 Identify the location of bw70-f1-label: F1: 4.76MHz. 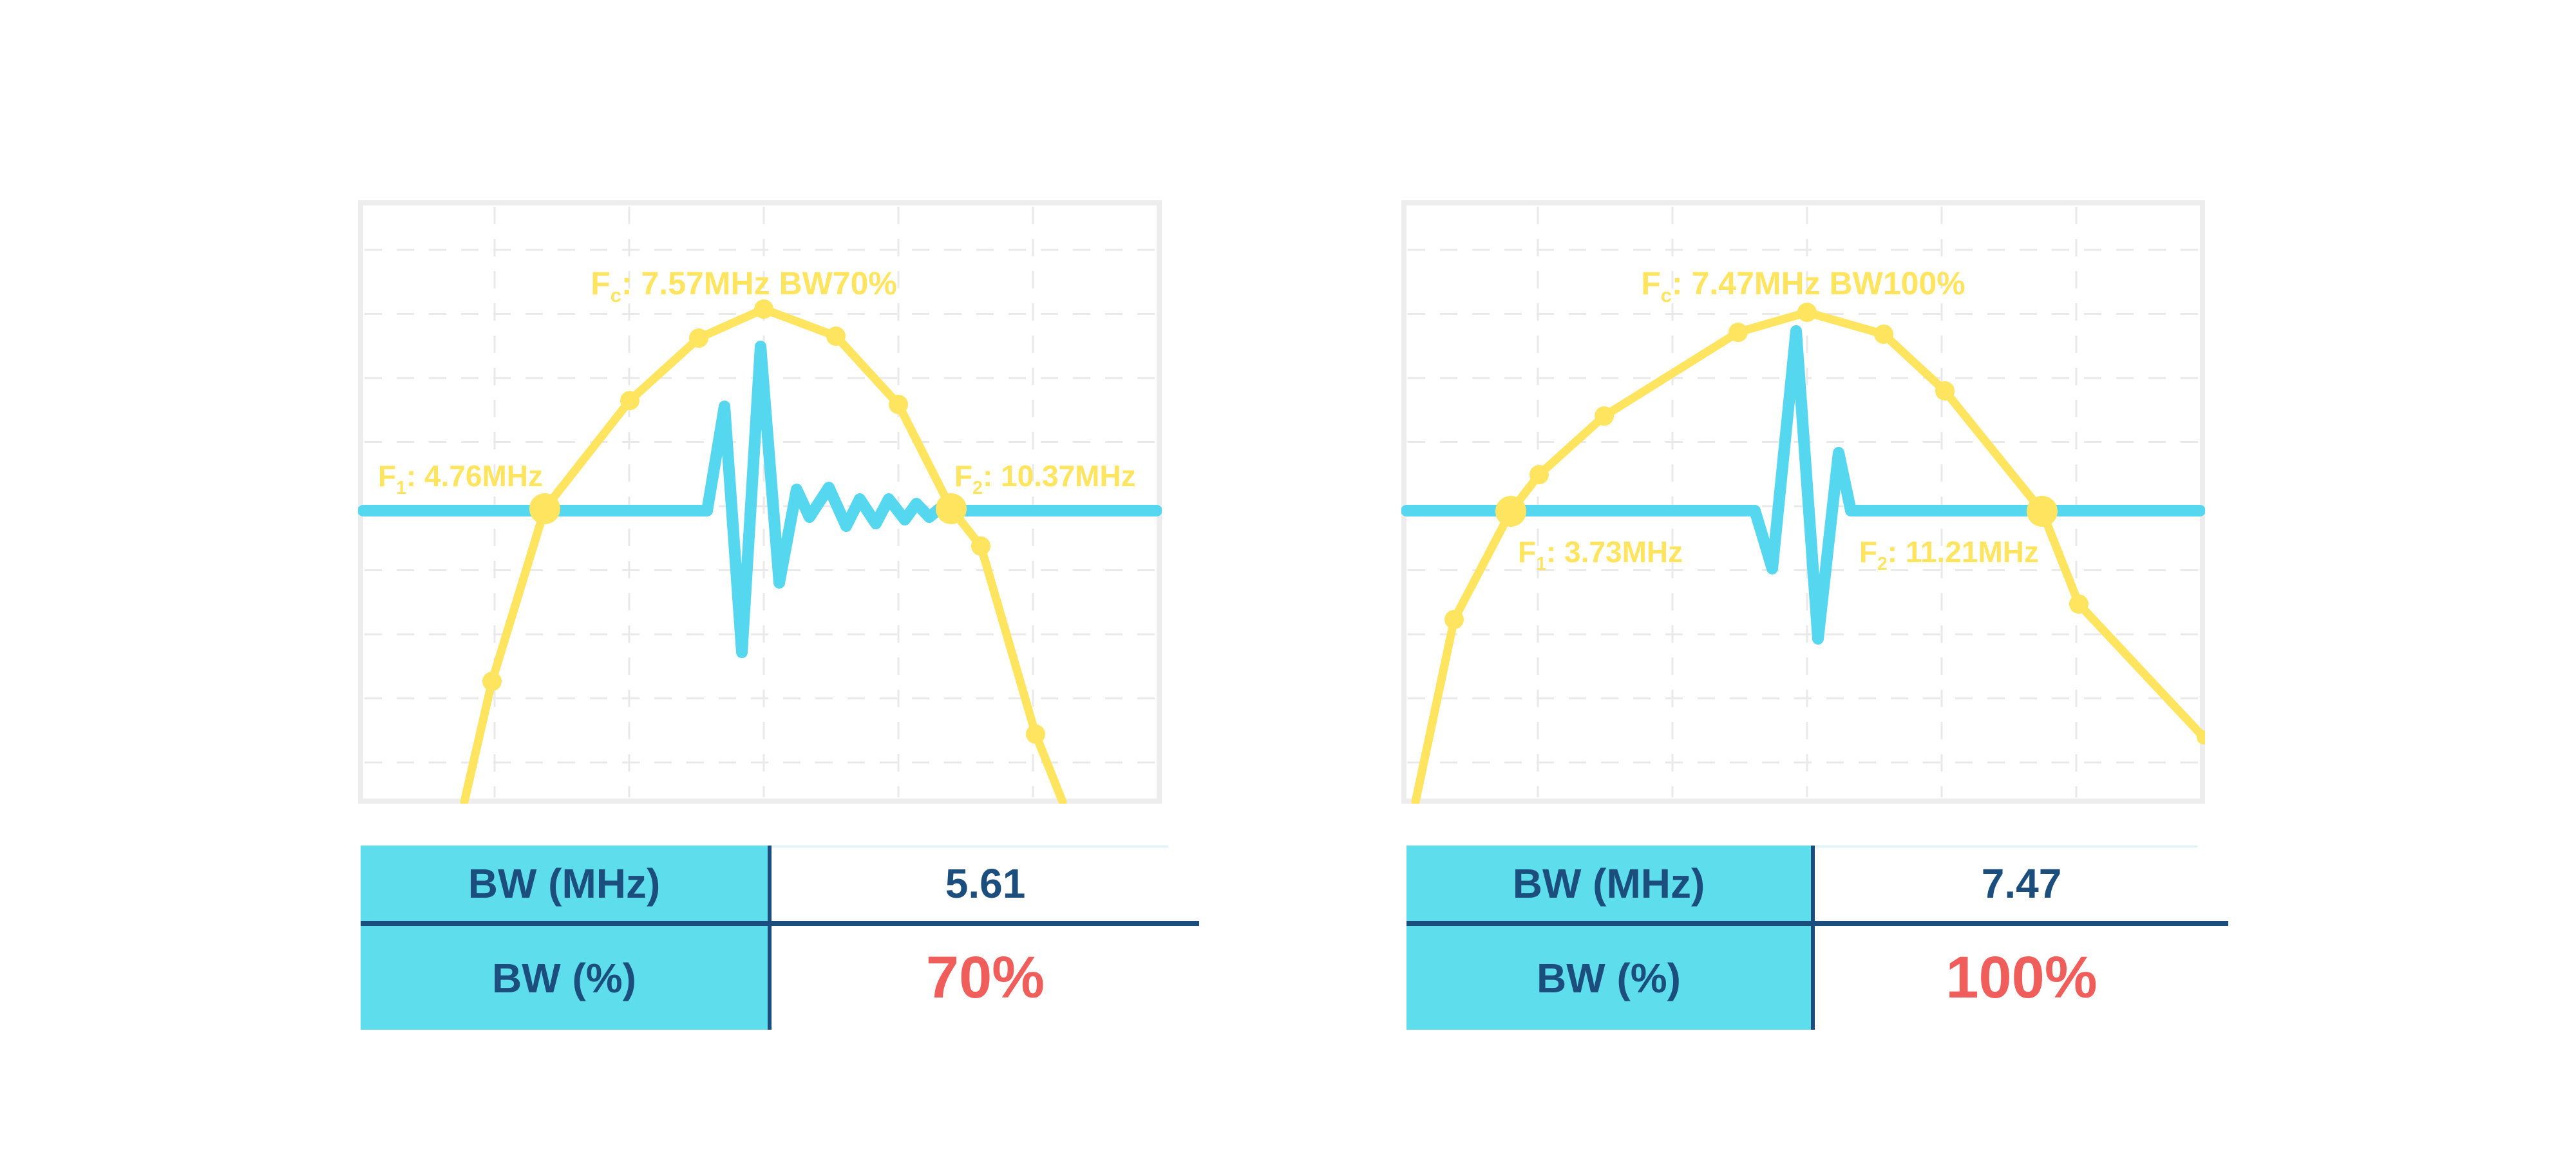
(461, 478).